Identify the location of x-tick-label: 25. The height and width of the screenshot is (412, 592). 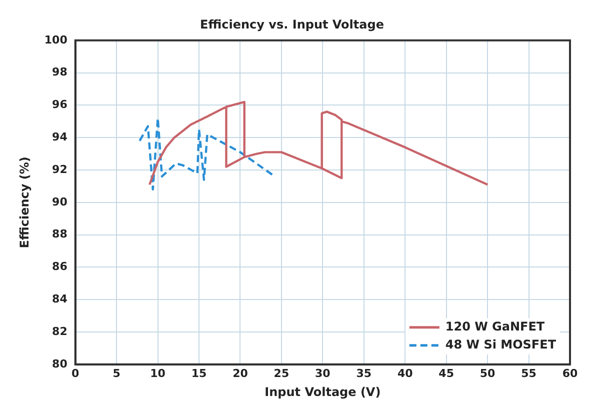
(282, 373).